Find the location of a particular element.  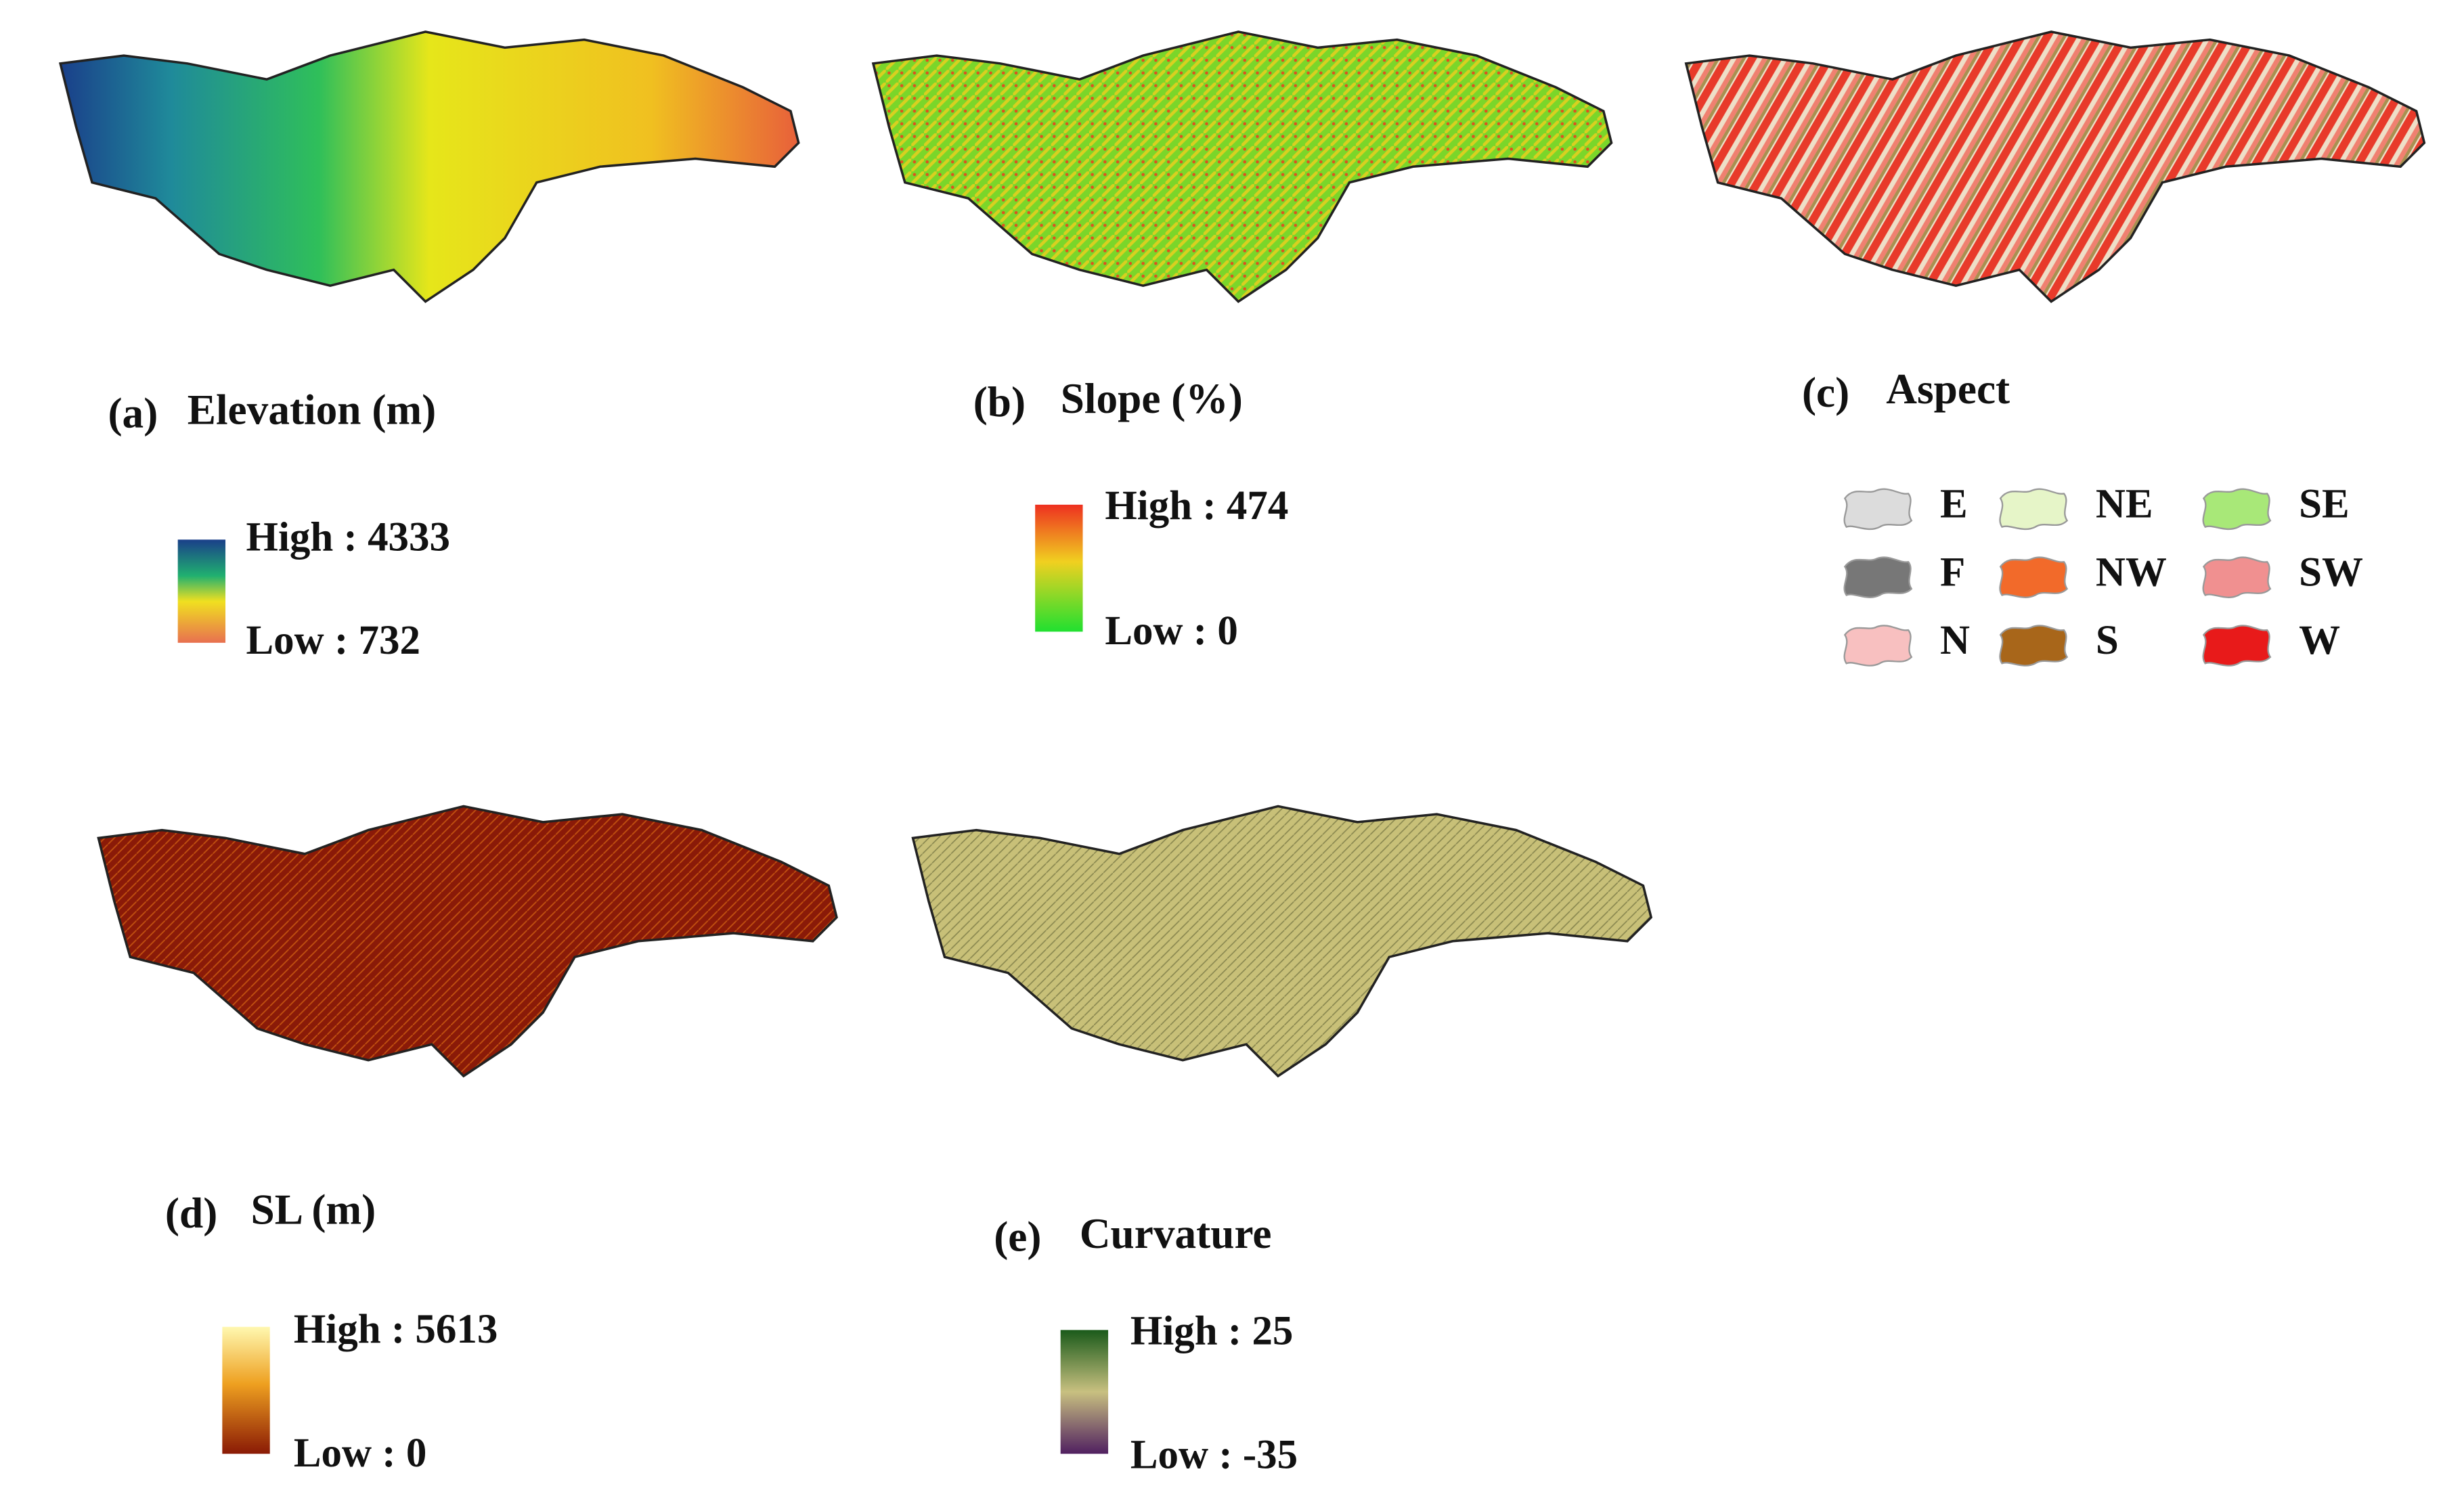

aspect-label: E is located at coordinates (1954, 503).